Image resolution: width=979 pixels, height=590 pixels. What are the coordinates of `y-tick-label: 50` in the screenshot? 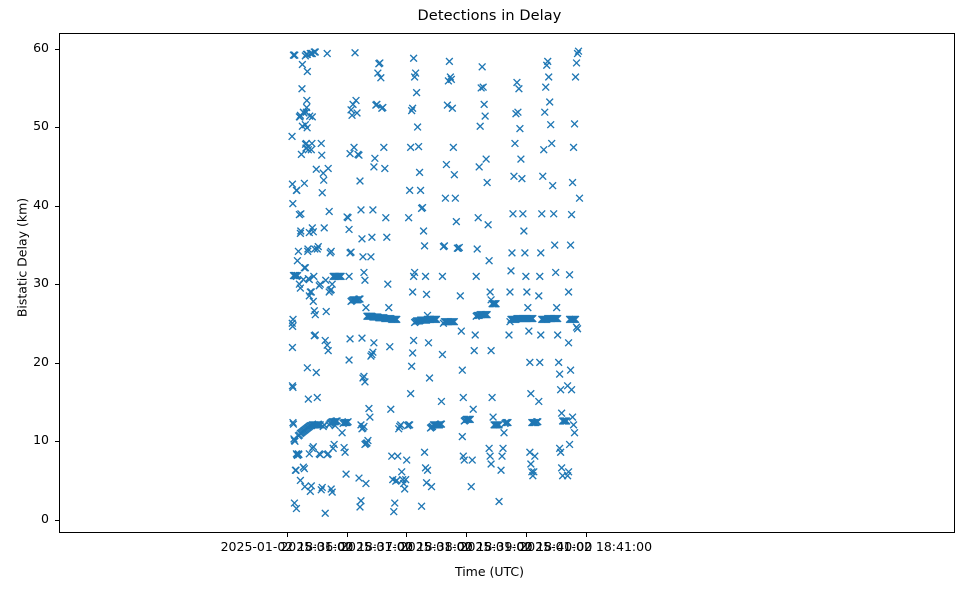 It's located at (41, 126).